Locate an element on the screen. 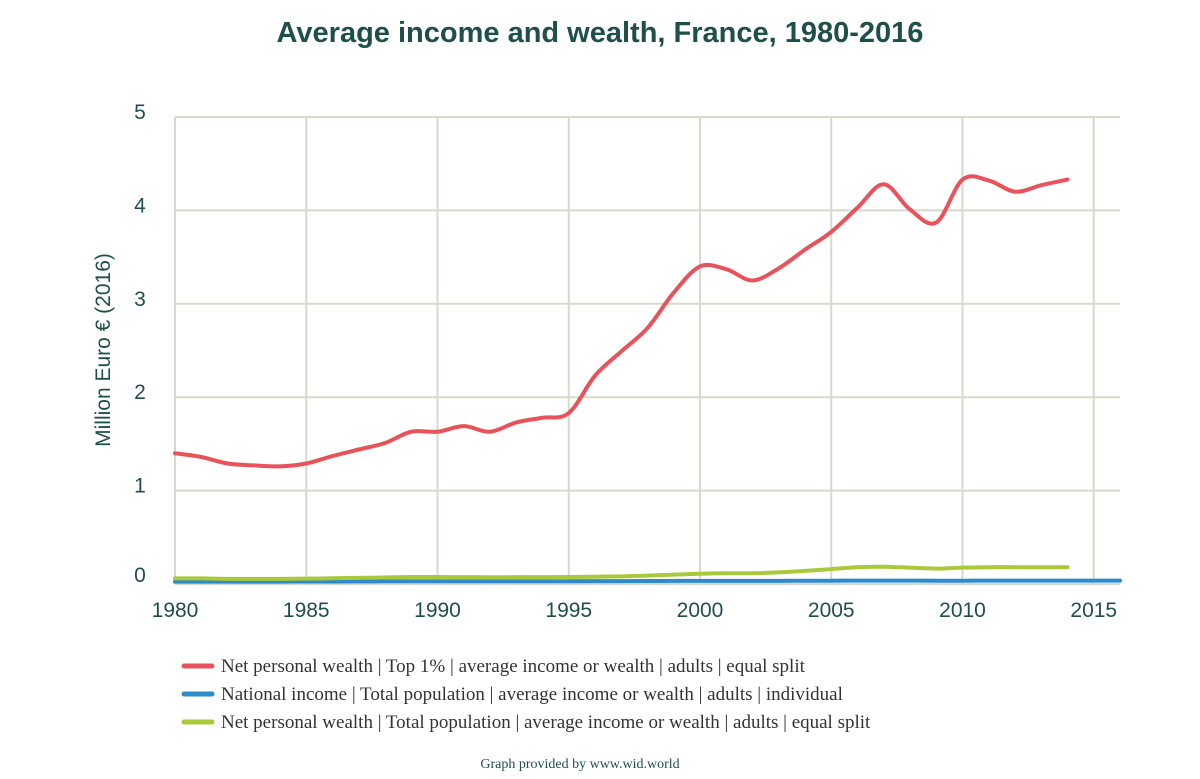 This screenshot has height=779, width=1200. x-tick-label: 2000 is located at coordinates (700, 610).